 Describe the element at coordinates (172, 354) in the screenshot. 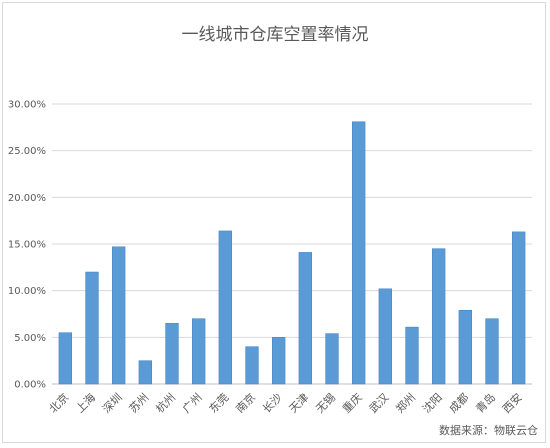

I see `bar-杭州` at that location.